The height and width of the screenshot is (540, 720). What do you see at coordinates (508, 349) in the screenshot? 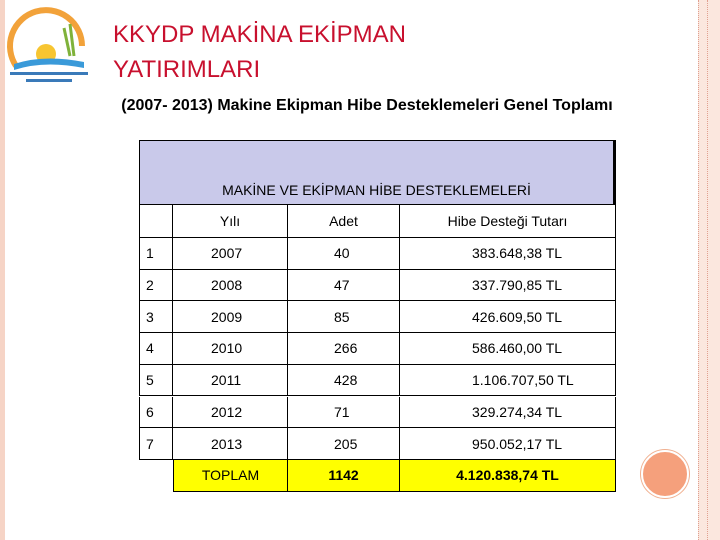
I see `table-cell: 586.460,00 TL` at bounding box center [508, 349].